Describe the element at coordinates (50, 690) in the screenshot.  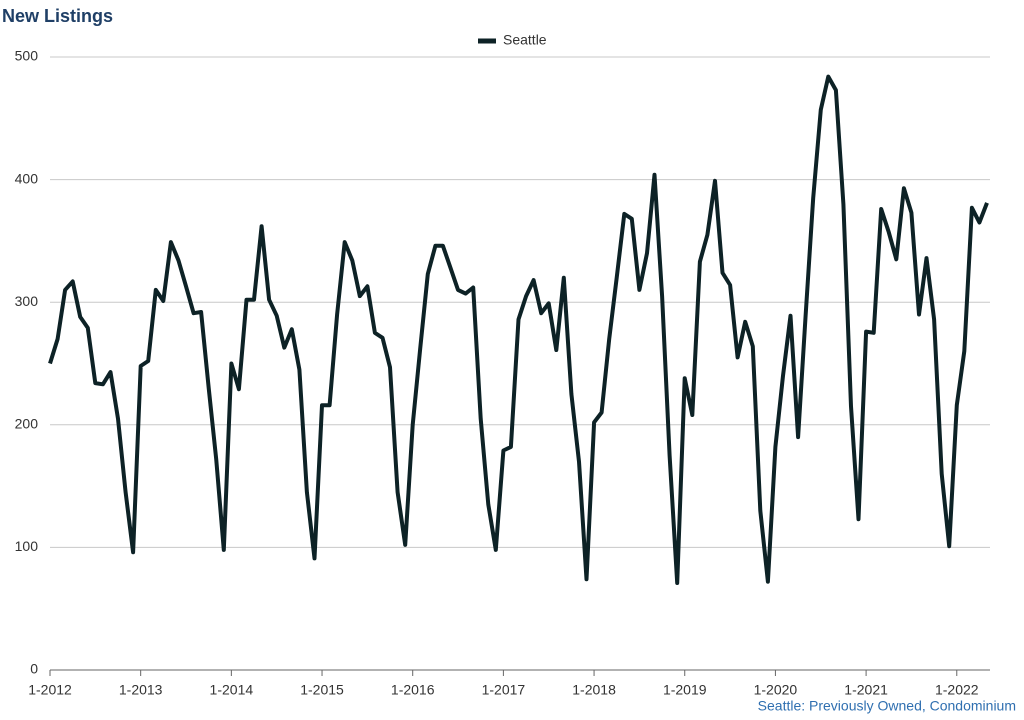
I see `x-tick-label: 1-2012` at that location.